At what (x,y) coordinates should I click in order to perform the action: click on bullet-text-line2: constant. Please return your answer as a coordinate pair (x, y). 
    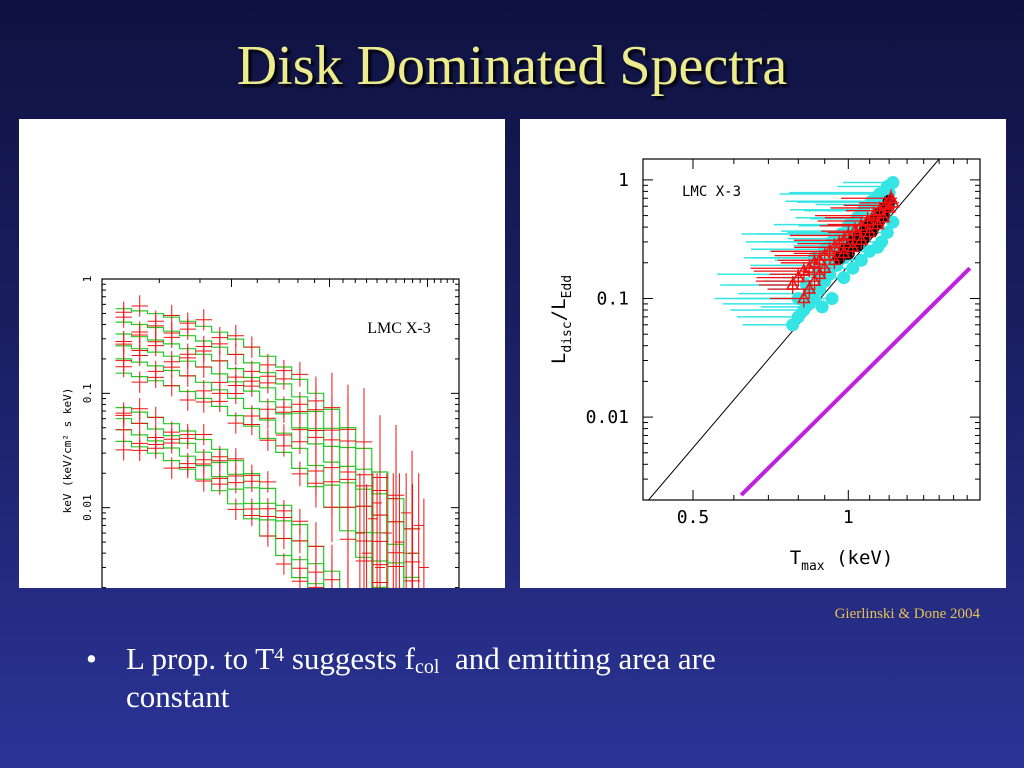
    Looking at the image, I should click on (178, 696).